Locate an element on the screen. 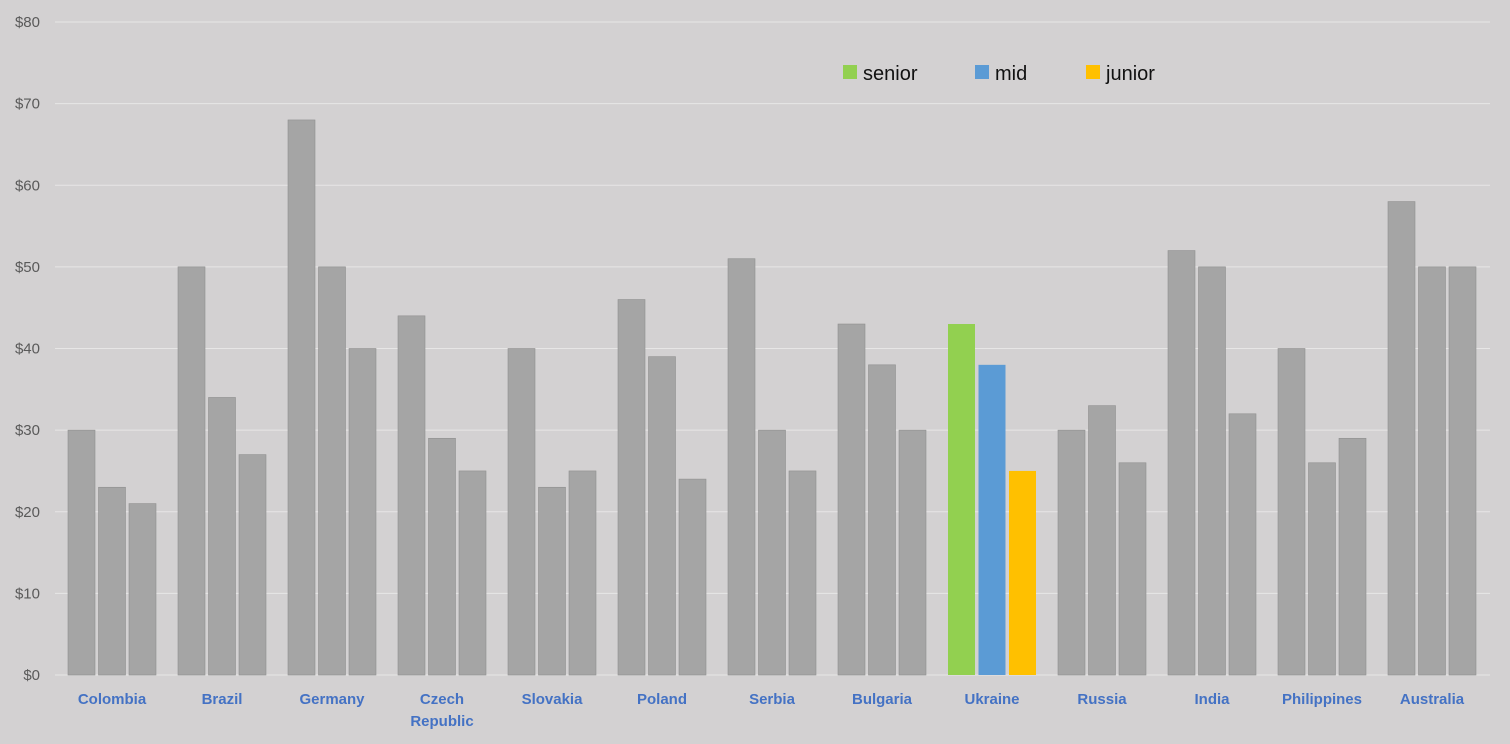 The image size is (1510, 744). y-tick-label: $30 is located at coordinates (27, 430).